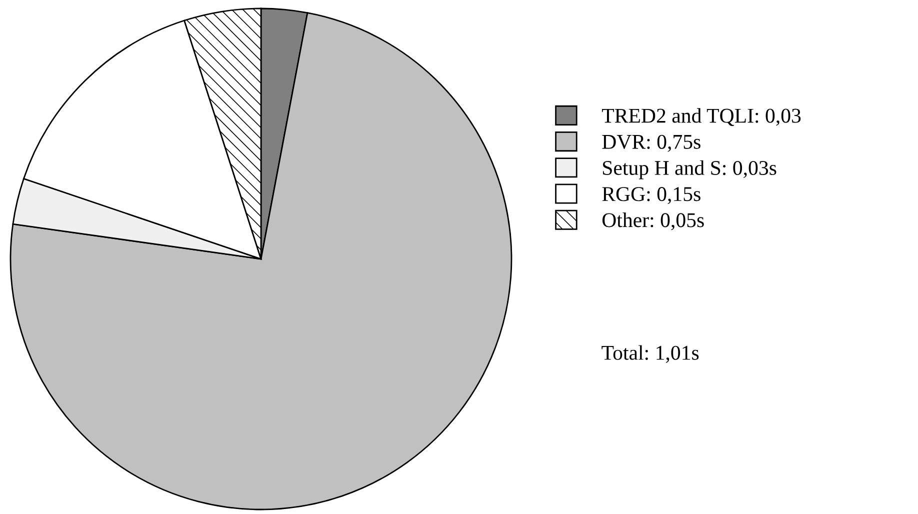 The width and height of the screenshot is (918, 514). I want to click on text: Total: 1,01s, so click(650, 354).